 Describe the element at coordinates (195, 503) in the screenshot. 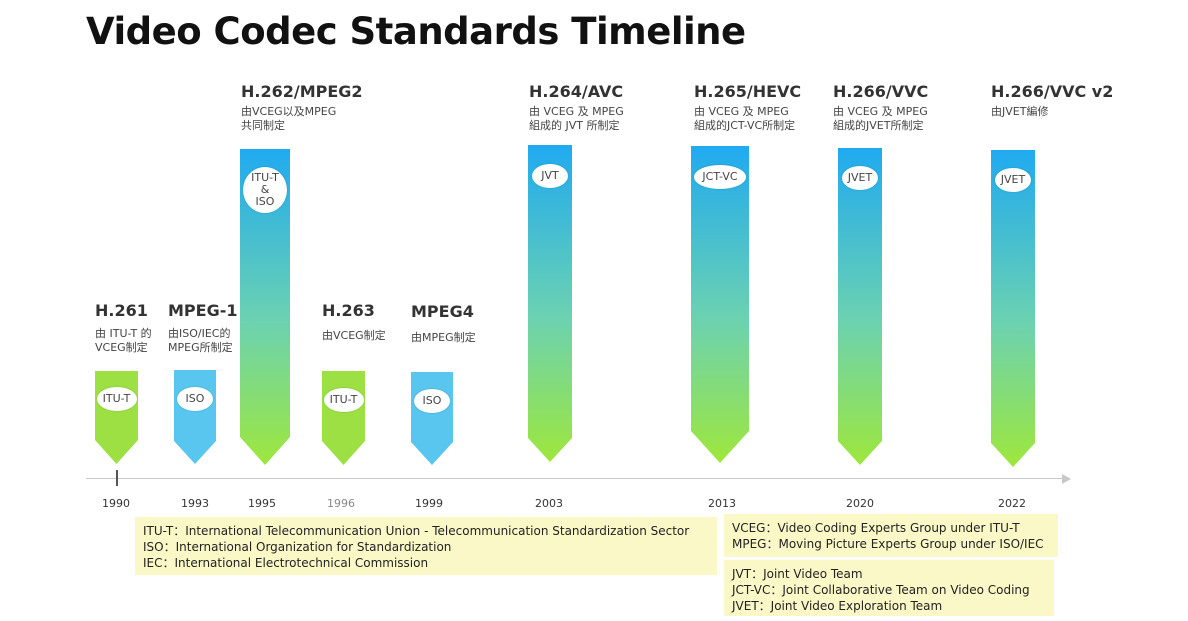

I see `year-label: 1993` at that location.